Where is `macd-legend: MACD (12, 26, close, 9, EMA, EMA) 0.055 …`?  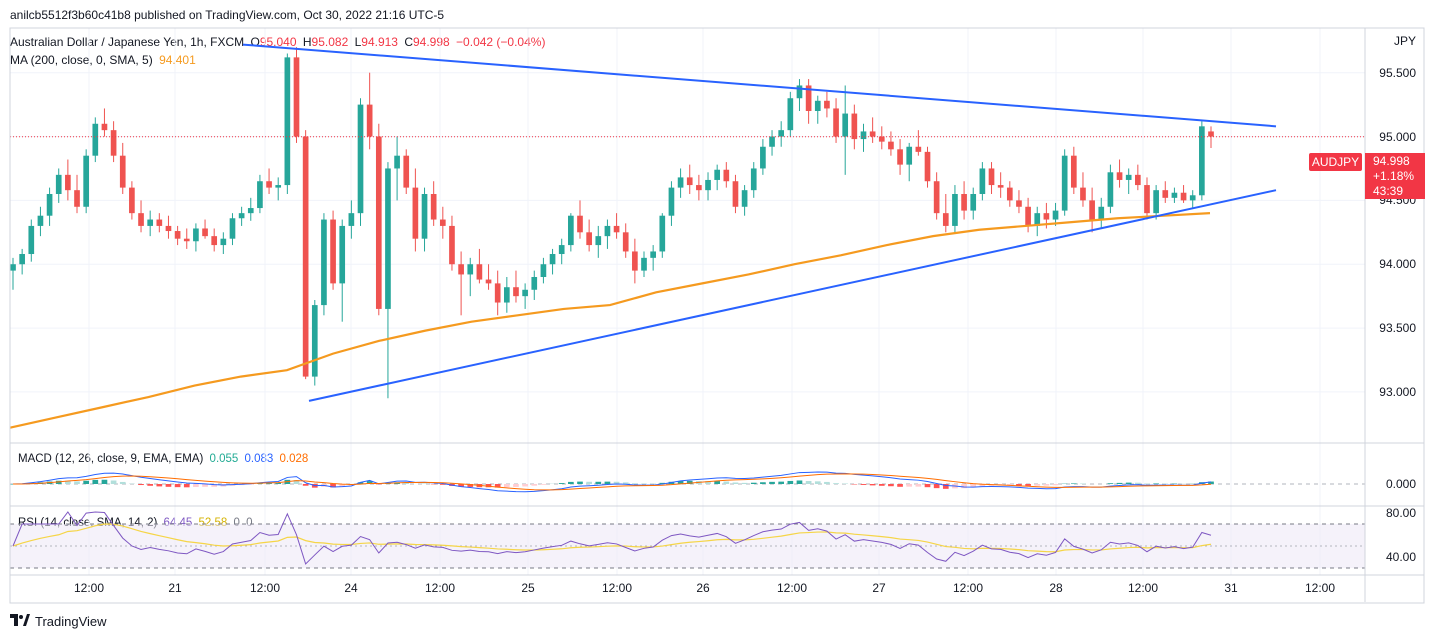 macd-legend: MACD (12, 26, close, 9, EMA, EMA) 0.055 … is located at coordinates (164, 459).